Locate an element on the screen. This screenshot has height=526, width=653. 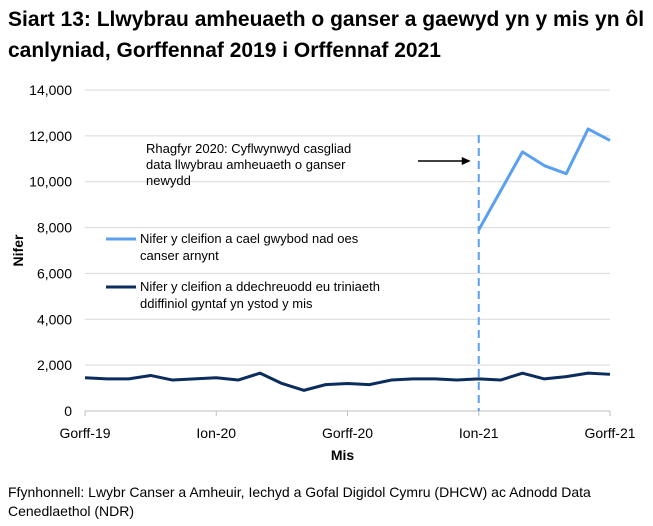
x-tick-label: Gorff-20 is located at coordinates (347, 433).